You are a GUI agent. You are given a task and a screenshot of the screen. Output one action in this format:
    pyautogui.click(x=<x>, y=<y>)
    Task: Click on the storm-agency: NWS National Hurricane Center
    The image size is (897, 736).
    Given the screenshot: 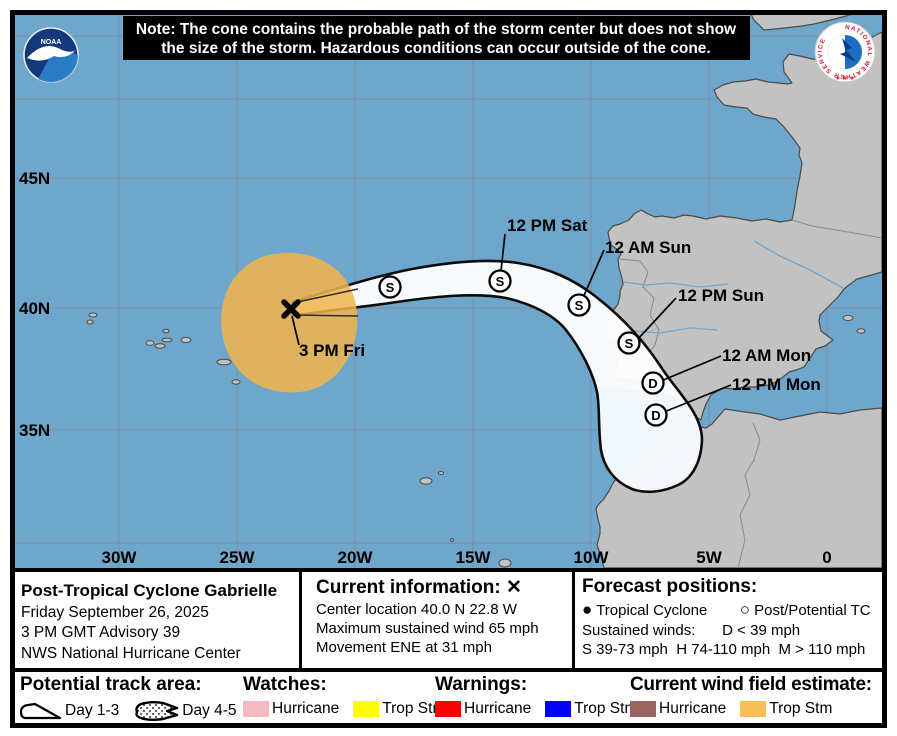 What is the action you would take?
    pyautogui.click(x=131, y=653)
    